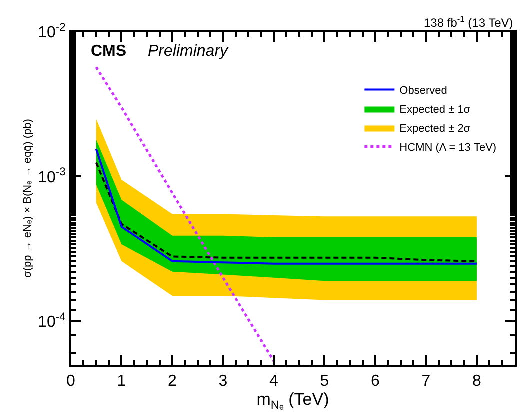  Describe the element at coordinates (477, 381) in the screenshot. I see `x-tick-label: 8` at that location.